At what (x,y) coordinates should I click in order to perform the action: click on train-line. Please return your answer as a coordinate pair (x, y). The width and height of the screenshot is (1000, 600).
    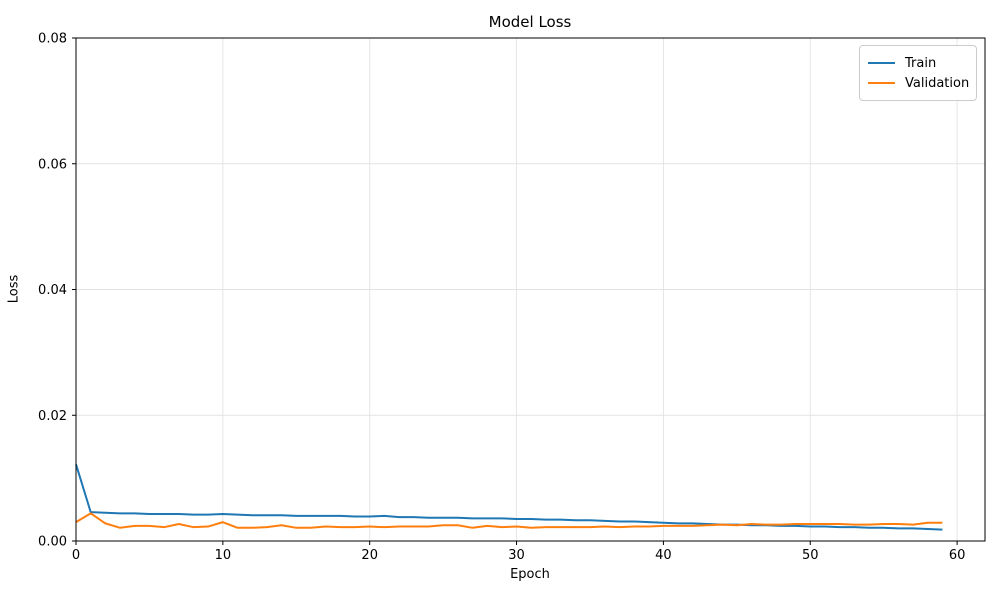
    Looking at the image, I should click on (509, 497).